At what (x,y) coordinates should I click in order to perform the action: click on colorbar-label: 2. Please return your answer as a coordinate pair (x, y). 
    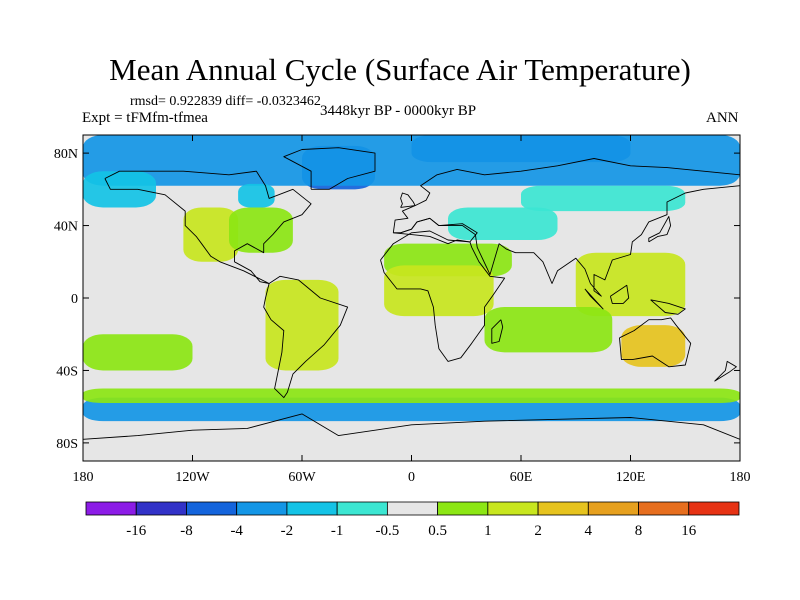
    Looking at the image, I should click on (538, 531).